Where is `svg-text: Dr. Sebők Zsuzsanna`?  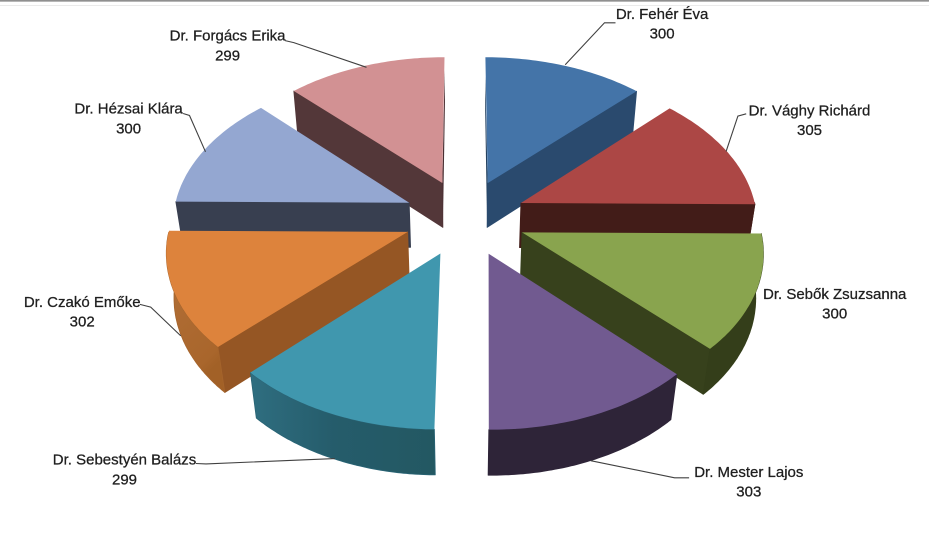
svg-text: Dr. Sebők Zsuzsanna is located at coordinates (835, 294).